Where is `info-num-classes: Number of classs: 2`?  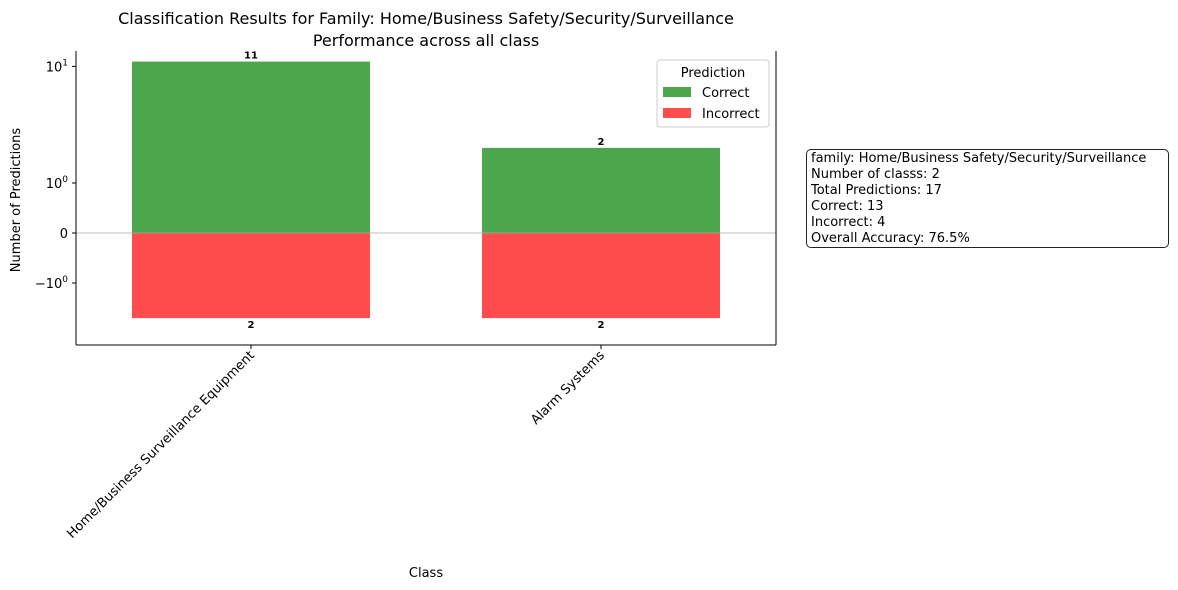 info-num-classes: Number of classs: 2 is located at coordinates (875, 174).